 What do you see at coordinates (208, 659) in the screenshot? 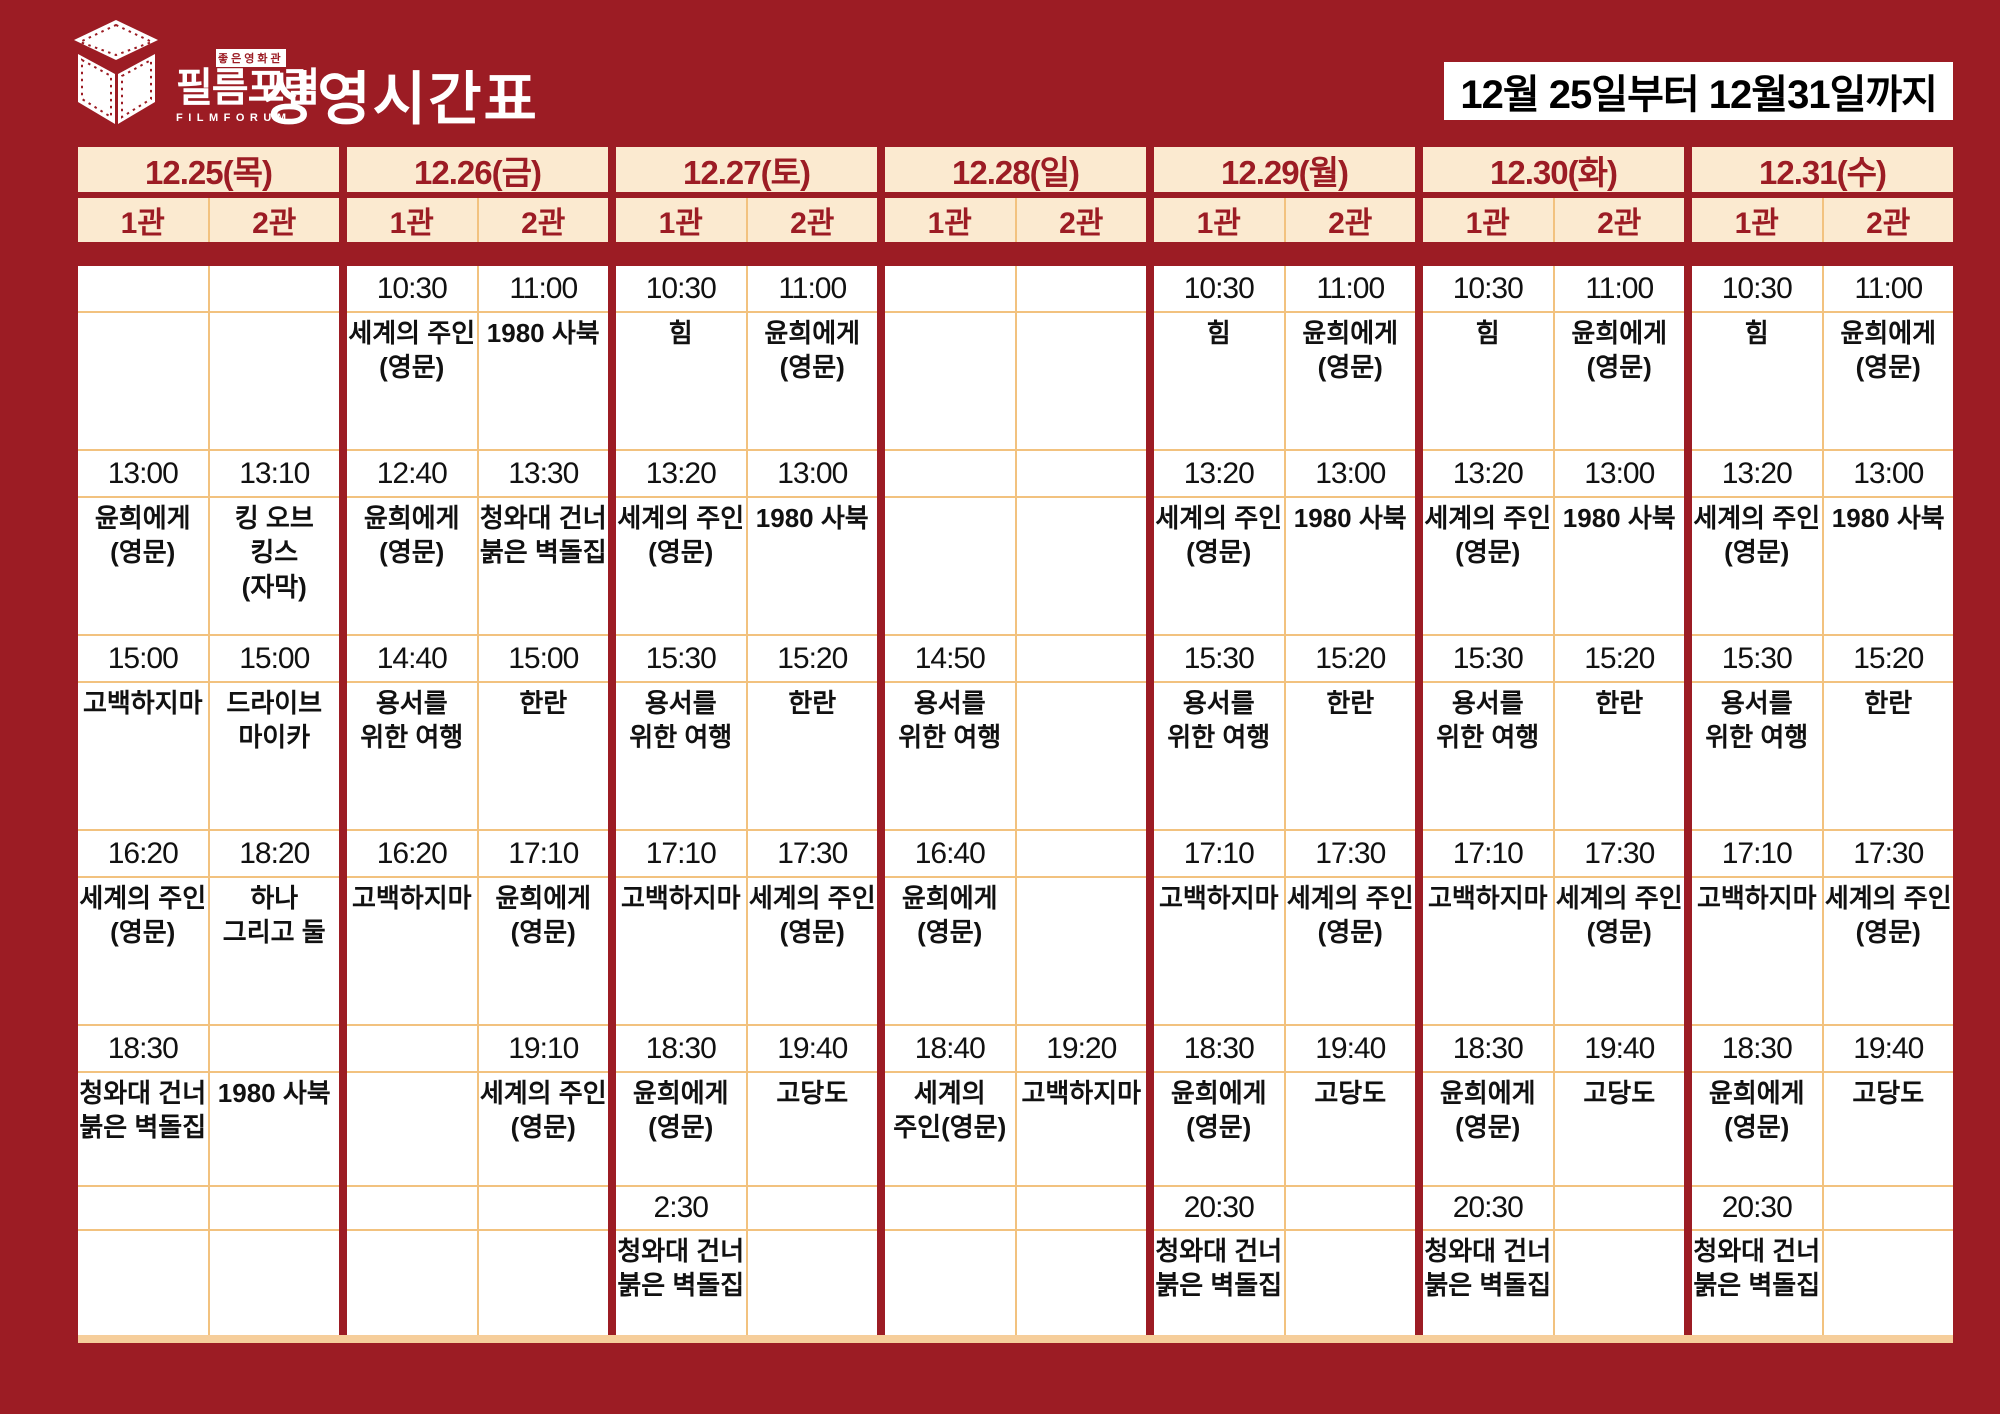
I see `showtime-row: 15:00 15:00` at bounding box center [208, 659].